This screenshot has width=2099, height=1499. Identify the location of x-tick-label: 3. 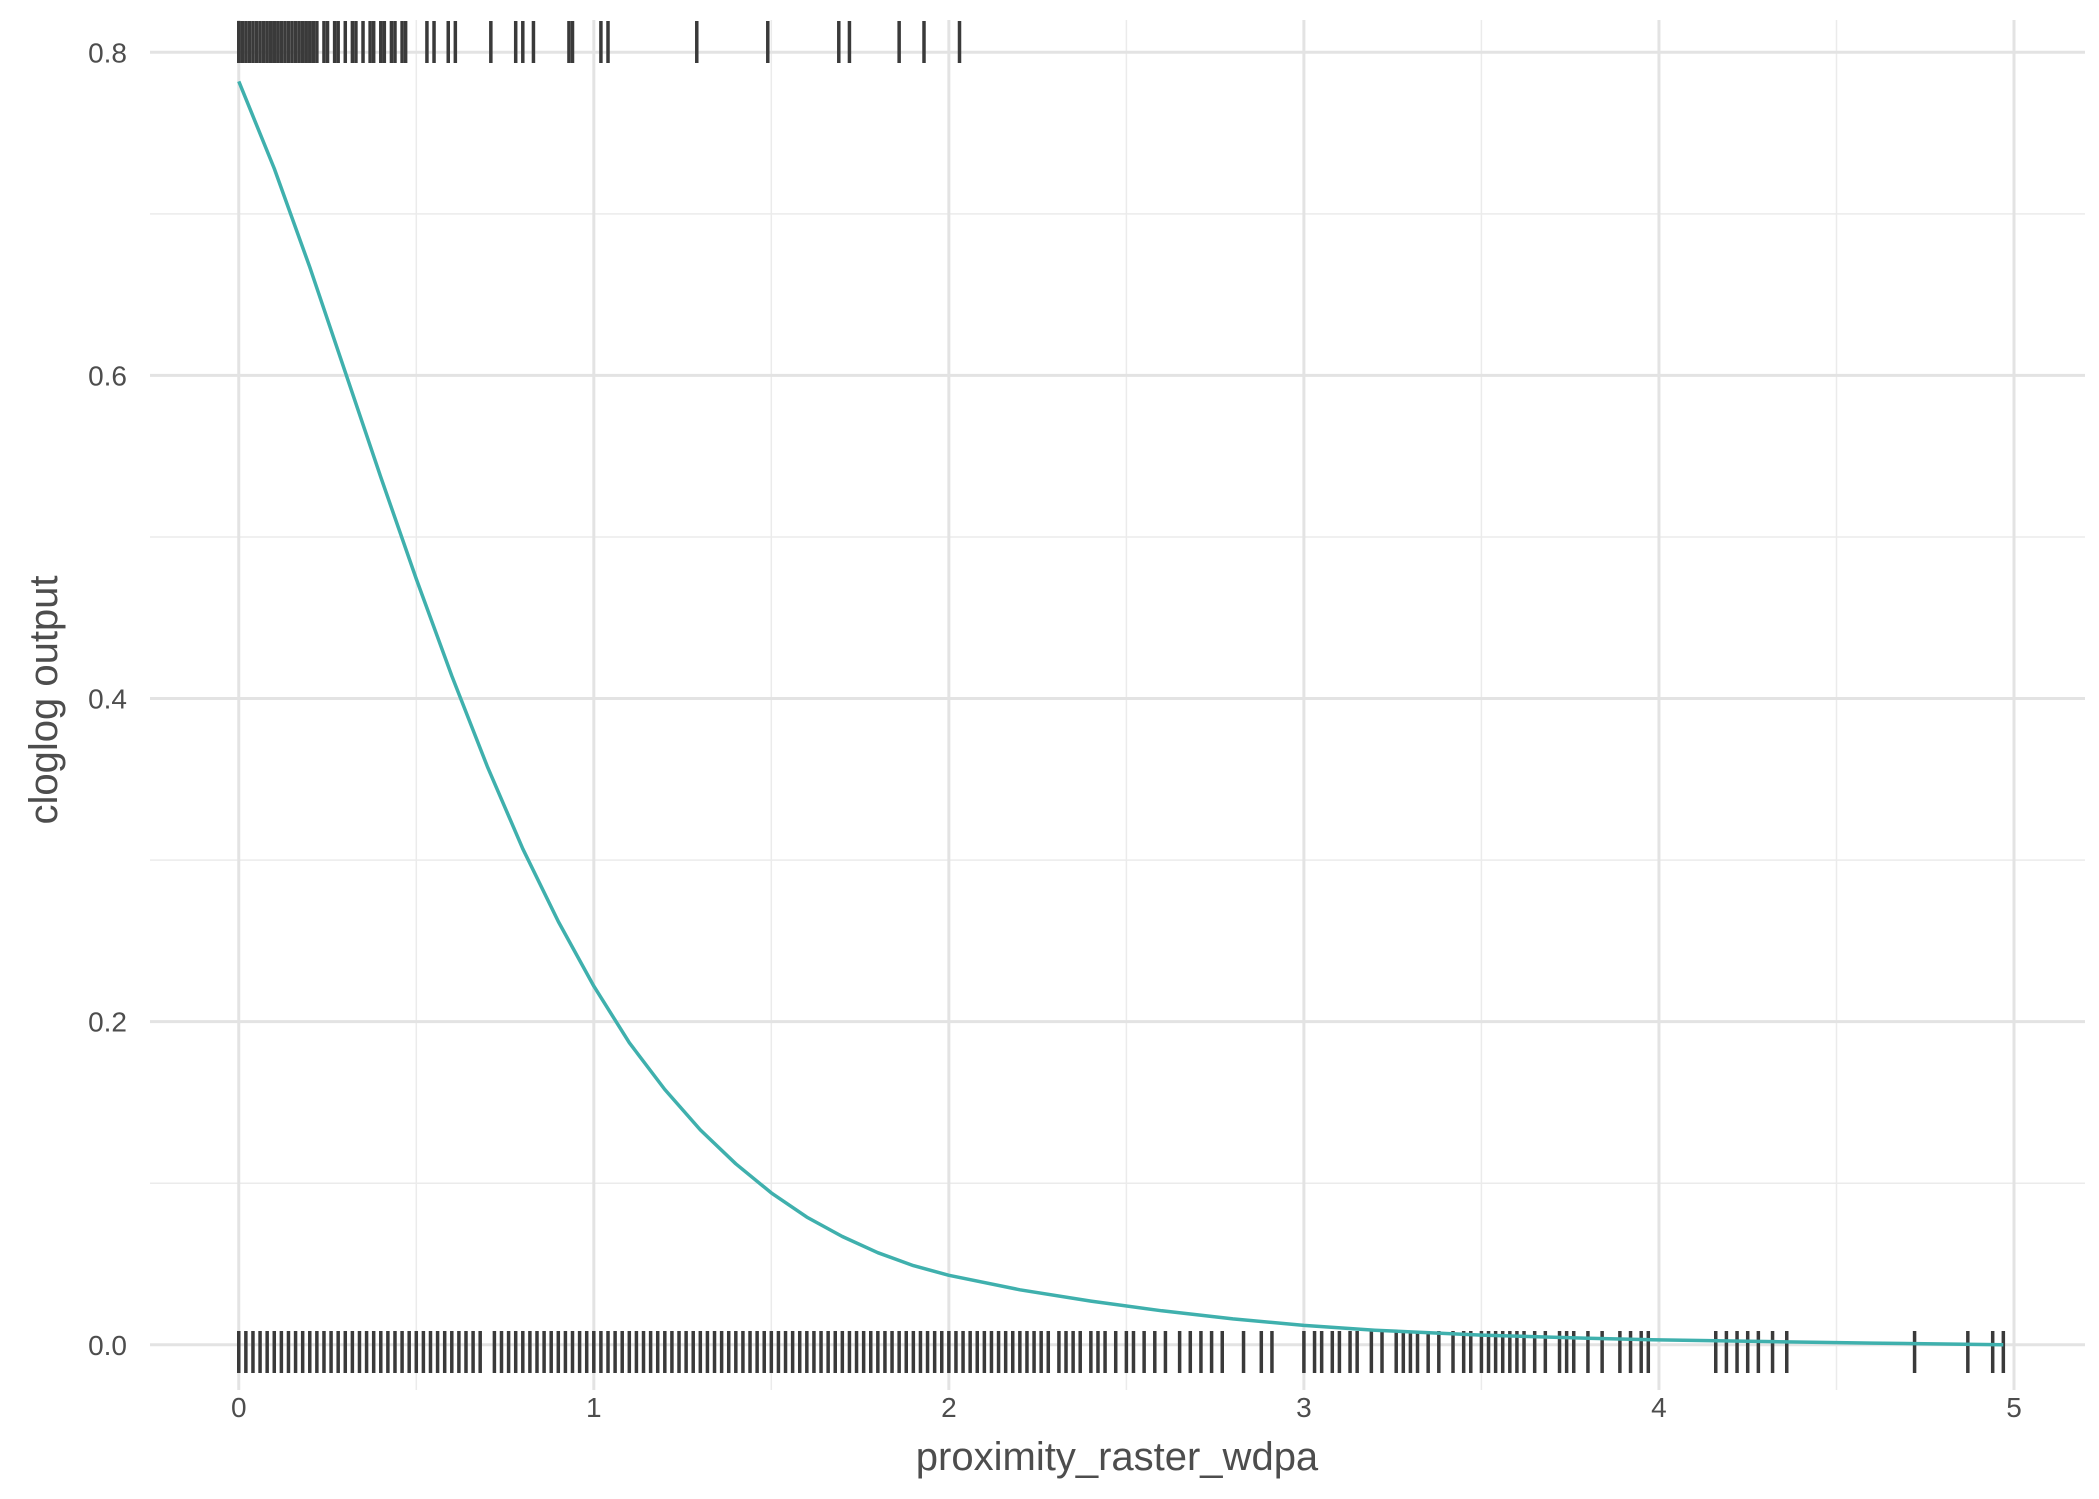
(1304, 1407).